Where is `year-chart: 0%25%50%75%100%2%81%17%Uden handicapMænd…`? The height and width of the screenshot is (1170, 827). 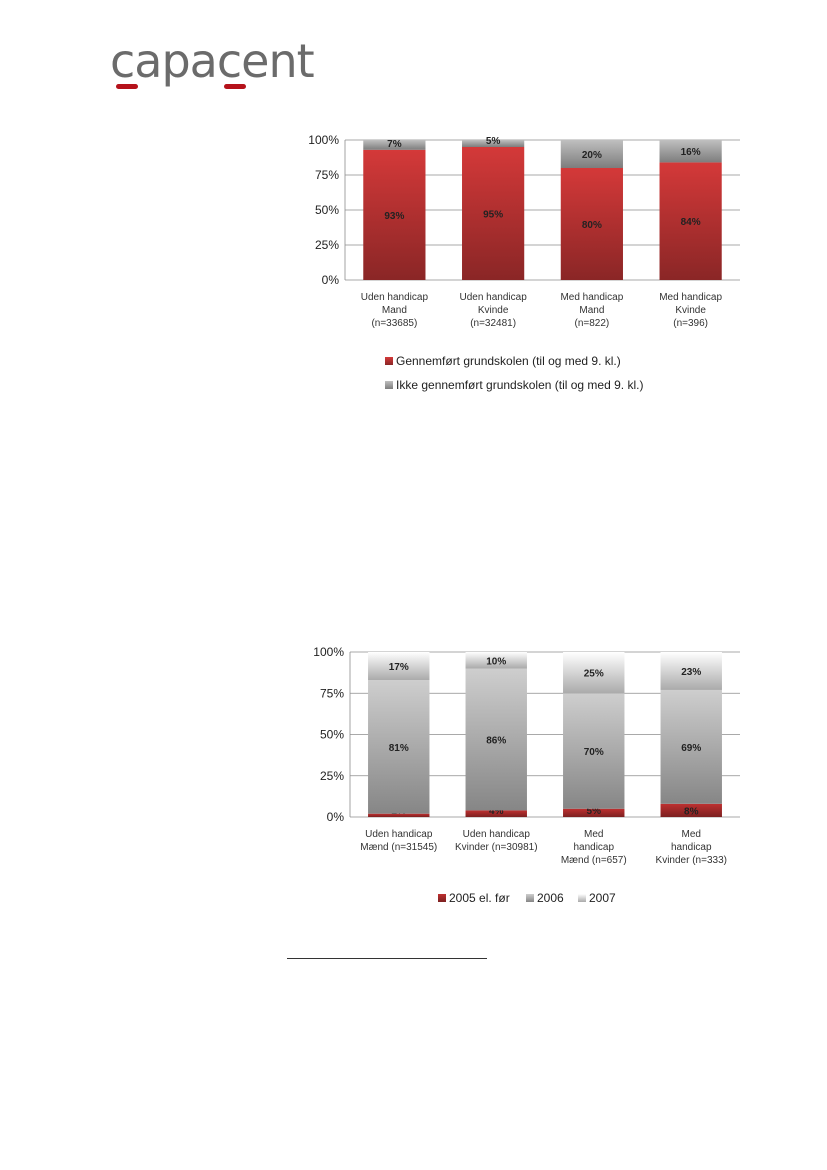
year-chart: 0%25%50%75%100%2%81%17%Uden handicapMænd… is located at coordinates (526, 775).